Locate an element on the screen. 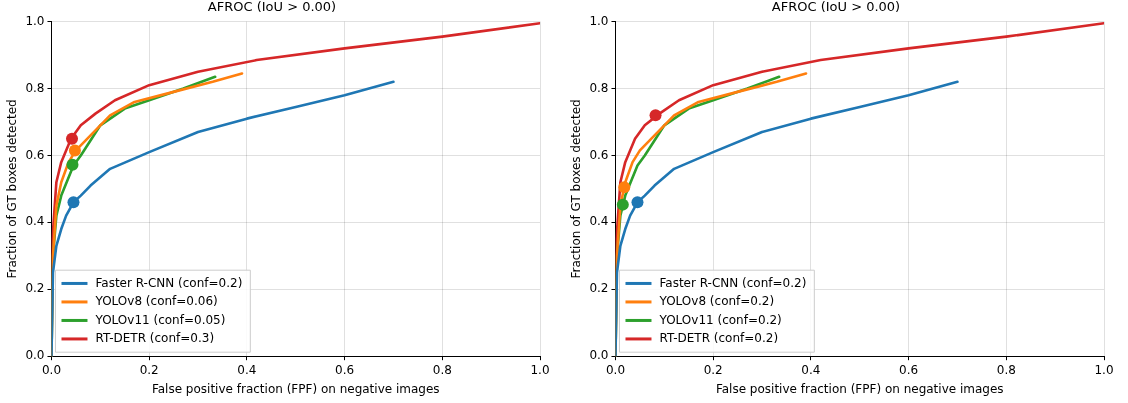 Image resolution: width=1128 pixels, height=403 pixels. legend-label: YOLOv8 (conf=0.2) is located at coordinates (716, 301).